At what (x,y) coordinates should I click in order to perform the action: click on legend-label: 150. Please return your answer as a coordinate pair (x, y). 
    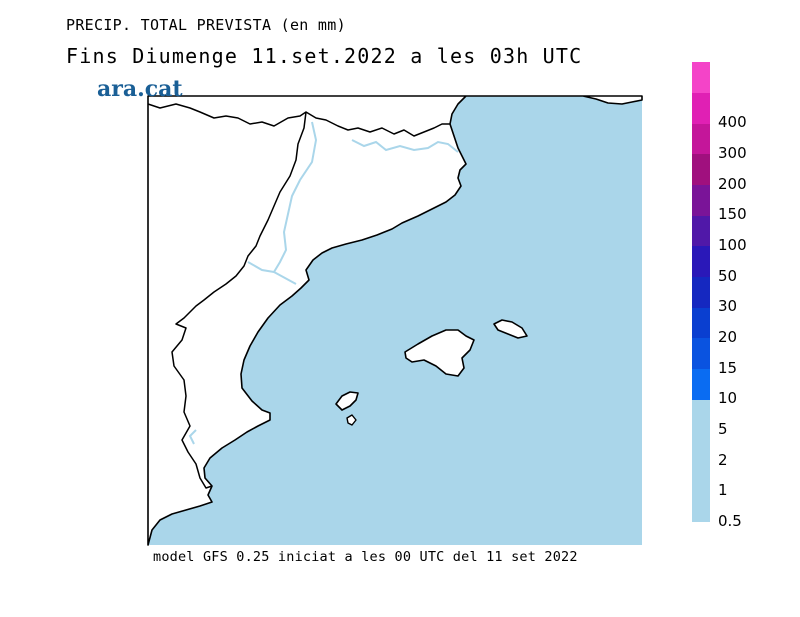
    Looking at the image, I should click on (732, 214).